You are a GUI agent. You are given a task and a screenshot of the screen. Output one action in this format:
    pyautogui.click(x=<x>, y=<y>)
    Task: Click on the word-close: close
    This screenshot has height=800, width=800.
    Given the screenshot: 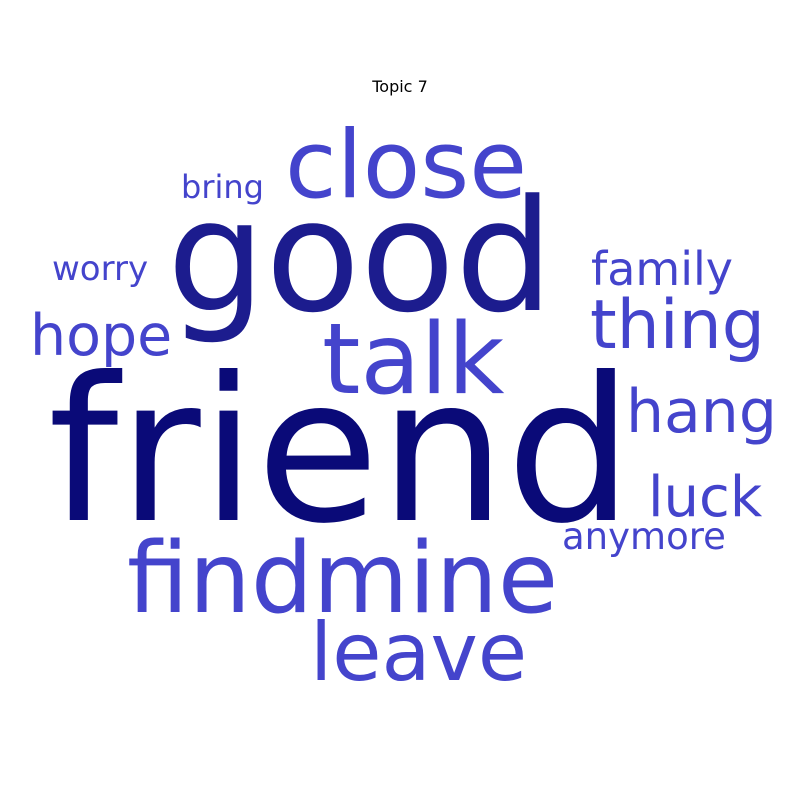 What is the action you would take?
    pyautogui.click(x=406, y=165)
    